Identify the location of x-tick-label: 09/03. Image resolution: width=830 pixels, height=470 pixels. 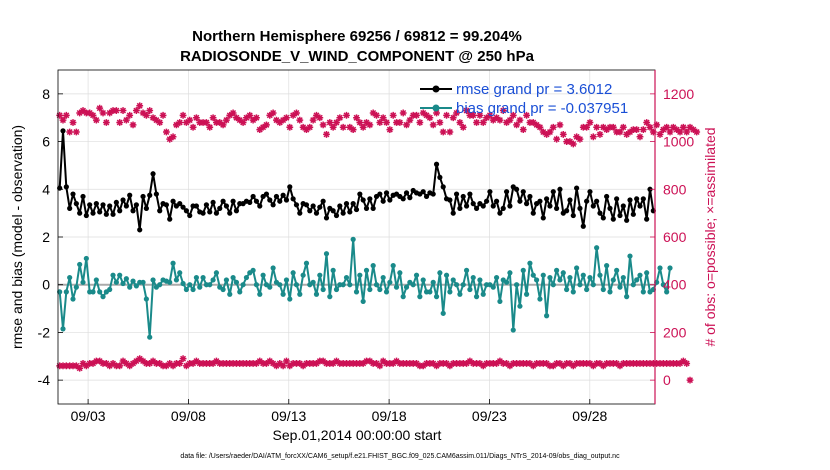
(88, 416).